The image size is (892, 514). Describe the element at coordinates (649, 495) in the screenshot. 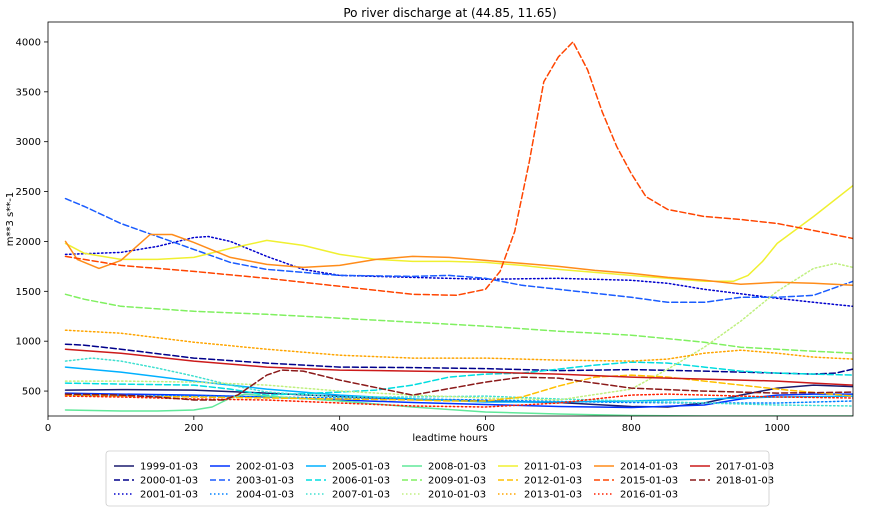

I see `legend-label: 2016-01-03` at that location.